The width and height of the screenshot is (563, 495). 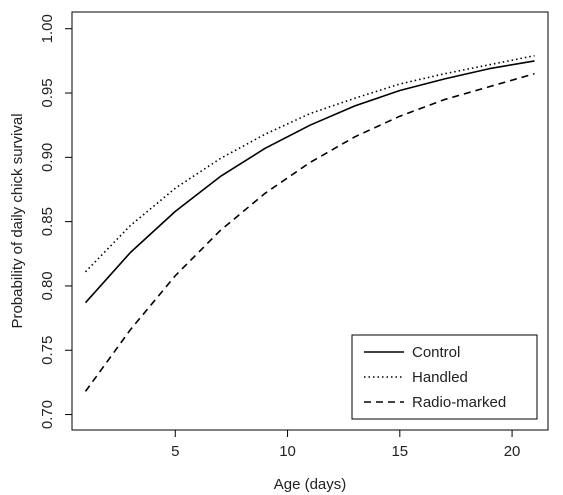 What do you see at coordinates (47, 221) in the screenshot?
I see `y-tick-label: 0.85` at bounding box center [47, 221].